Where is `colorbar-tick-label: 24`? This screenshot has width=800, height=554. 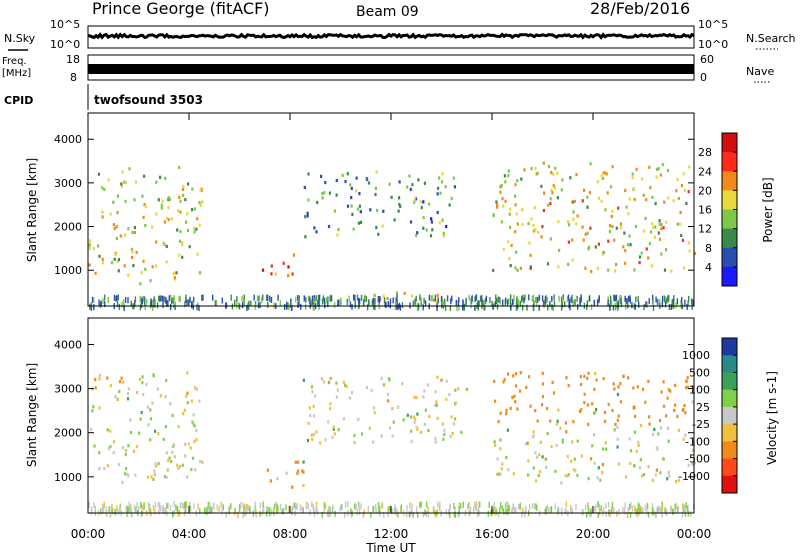
colorbar-tick-label: 24 is located at coordinates (705, 171).